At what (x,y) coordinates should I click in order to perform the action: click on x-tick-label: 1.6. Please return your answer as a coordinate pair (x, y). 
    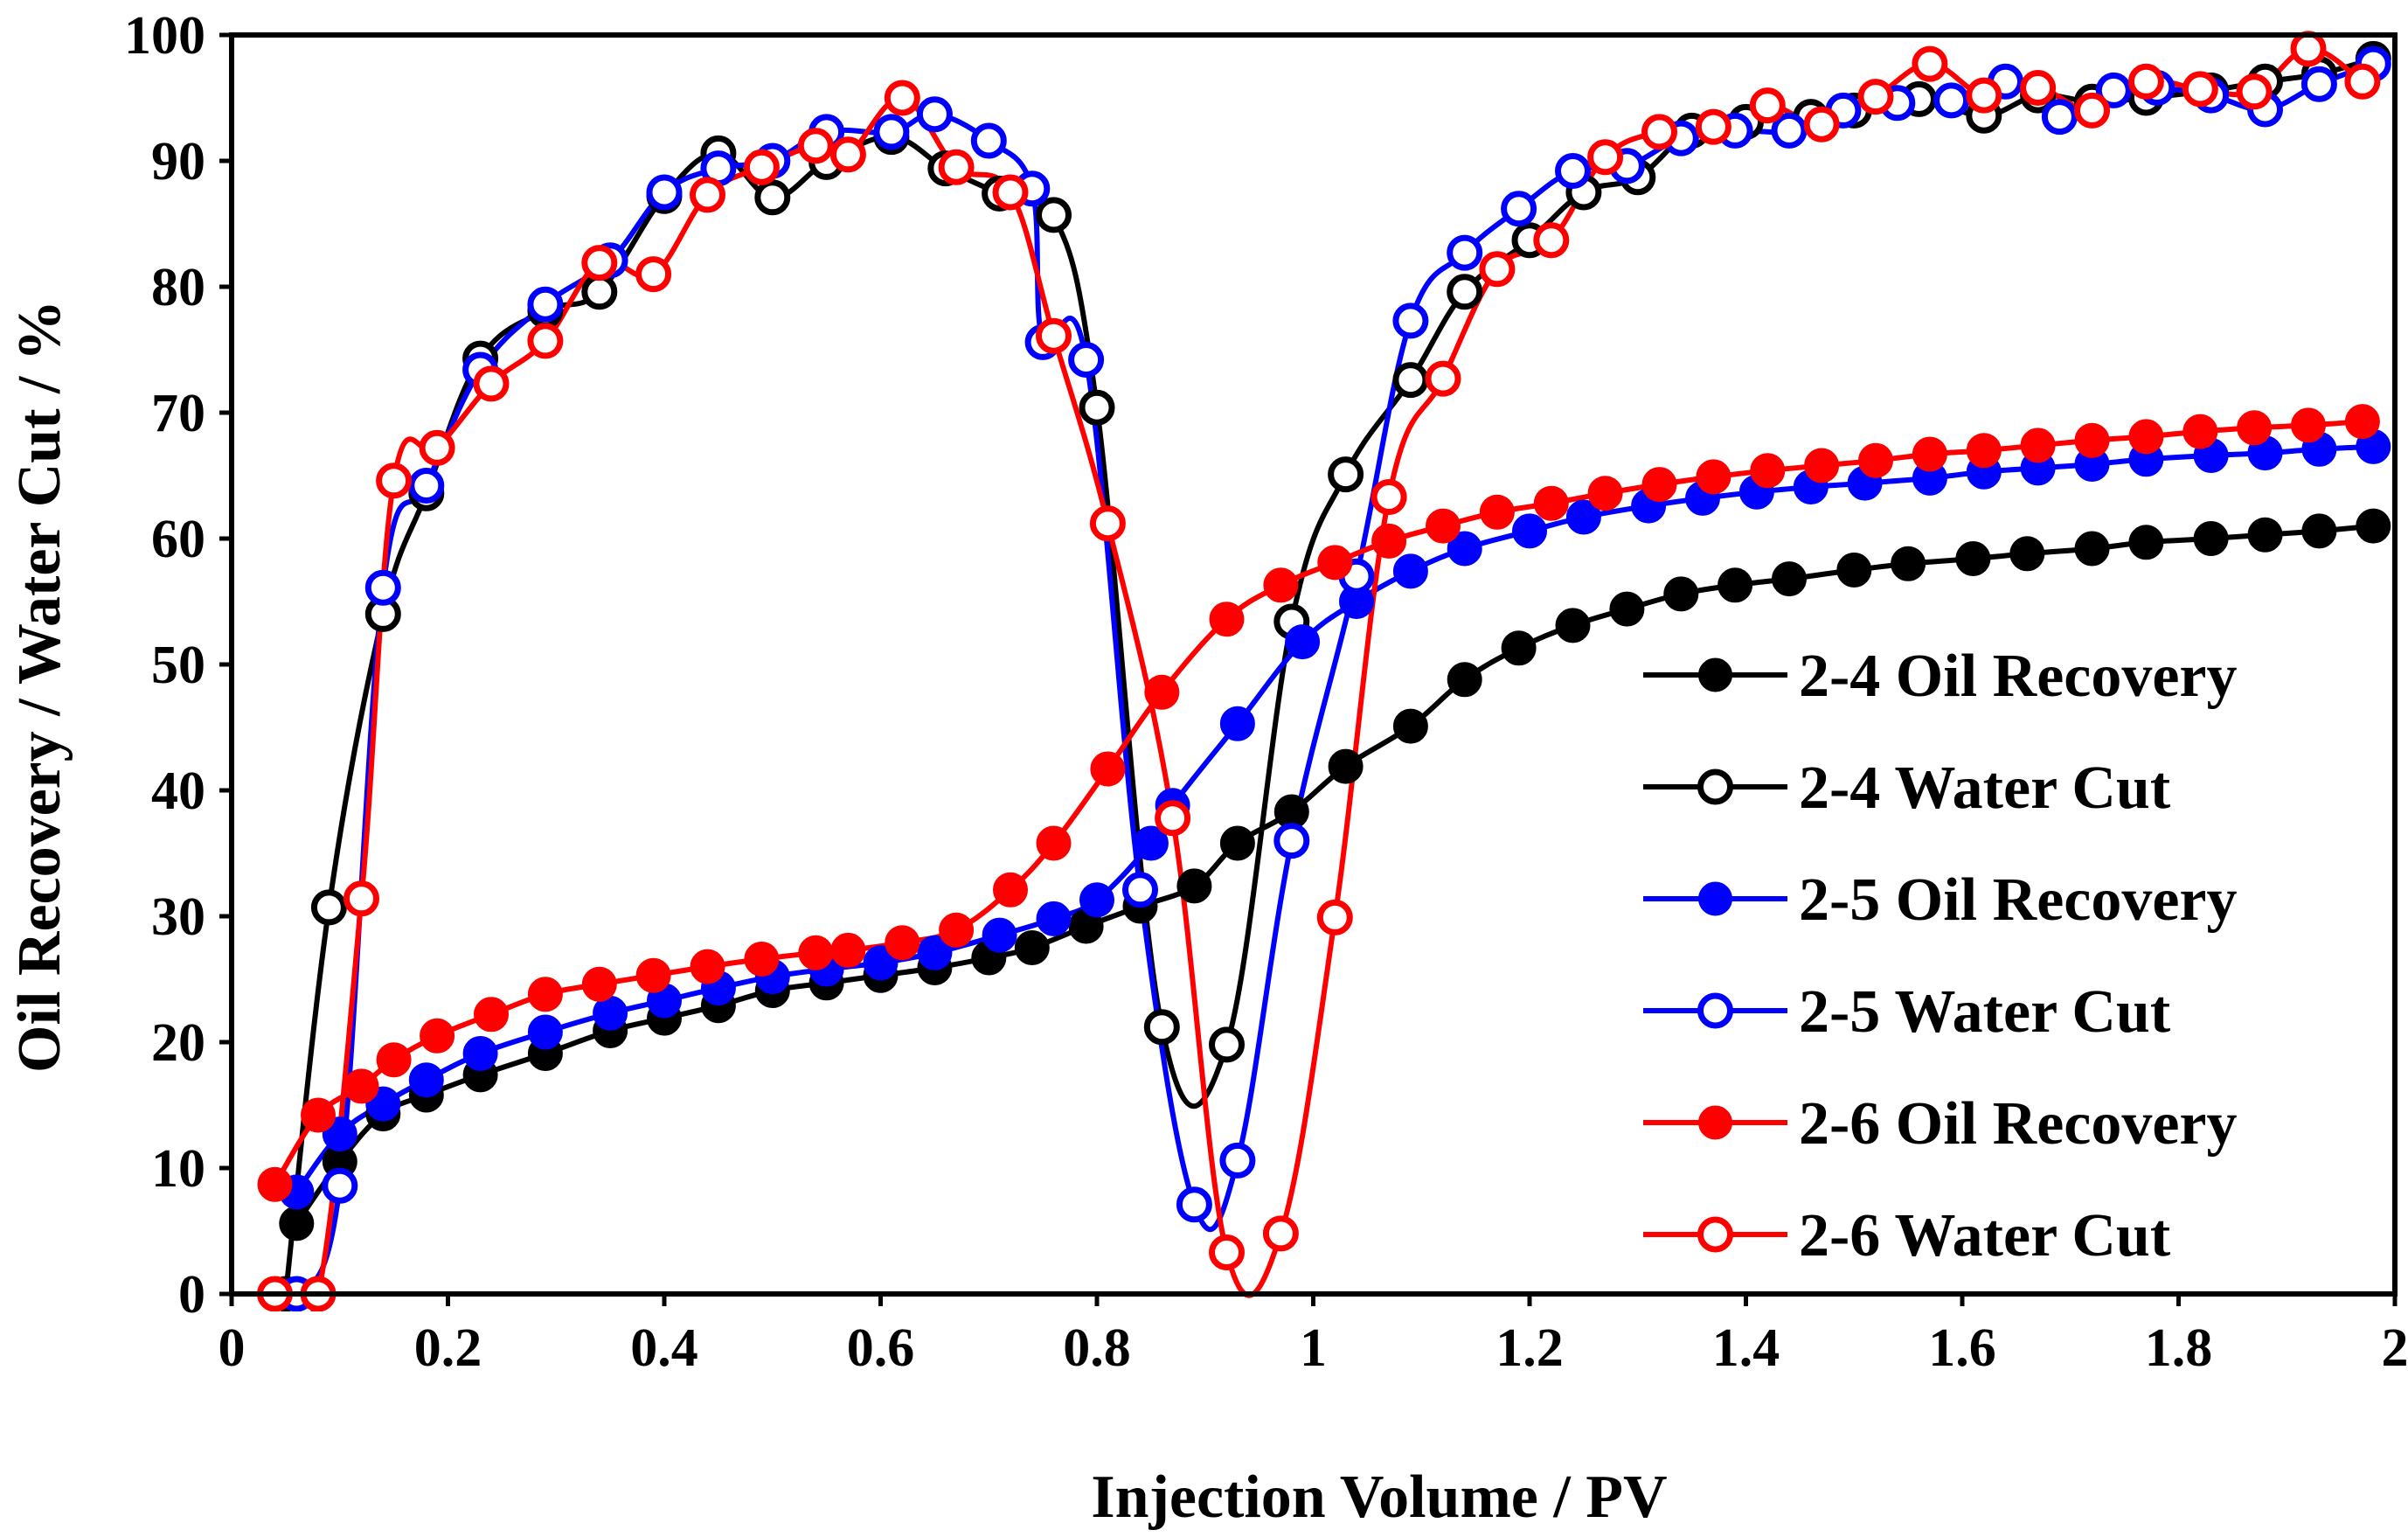
    Looking at the image, I should click on (1962, 1348).